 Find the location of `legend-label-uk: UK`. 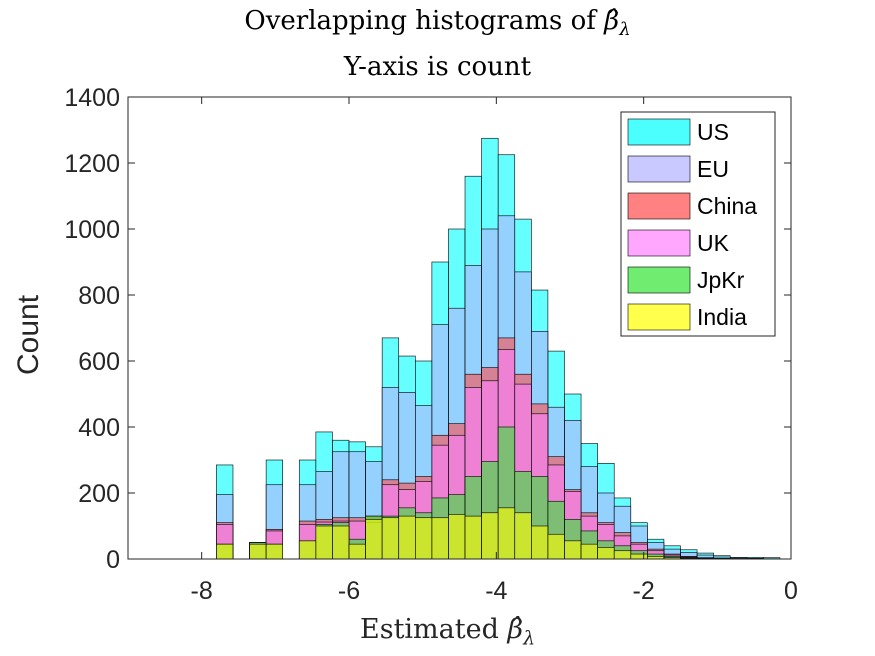

legend-label-uk: UK is located at coordinates (713, 243).